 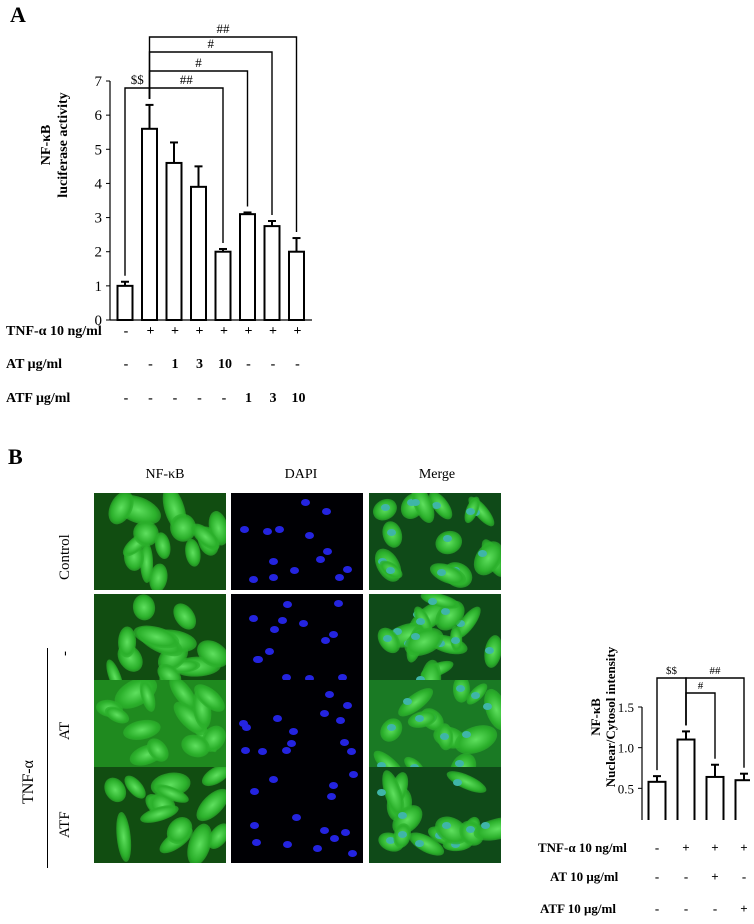 What do you see at coordinates (99, 184) in the screenshot?
I see `y-tick-label: 4` at bounding box center [99, 184].